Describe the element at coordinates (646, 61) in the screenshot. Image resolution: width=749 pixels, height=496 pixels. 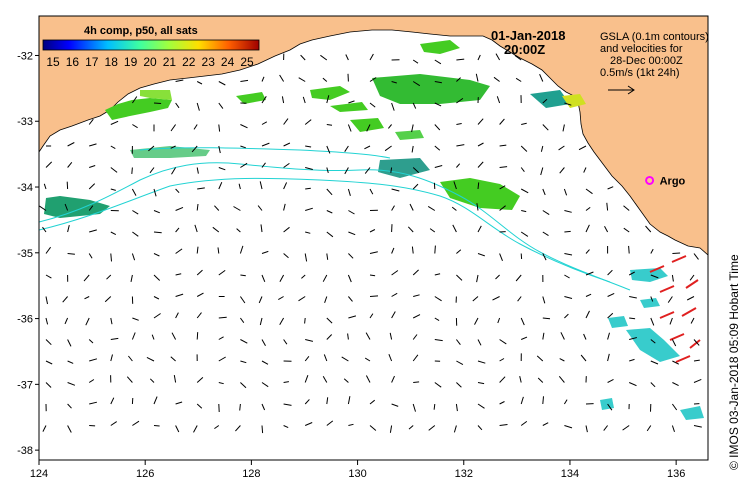
I see `gsla-line-3: 28-Dec 00:00Z` at that location.